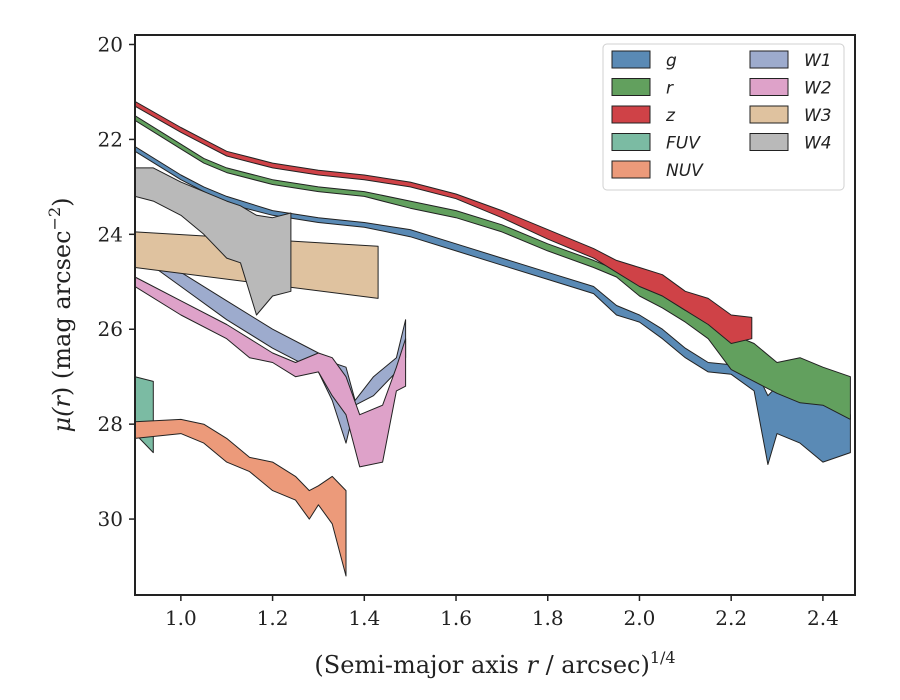 This screenshot has width=900, height=700. Describe the element at coordinates (670, 89) in the screenshot. I see `legend-label-r: r` at that location.